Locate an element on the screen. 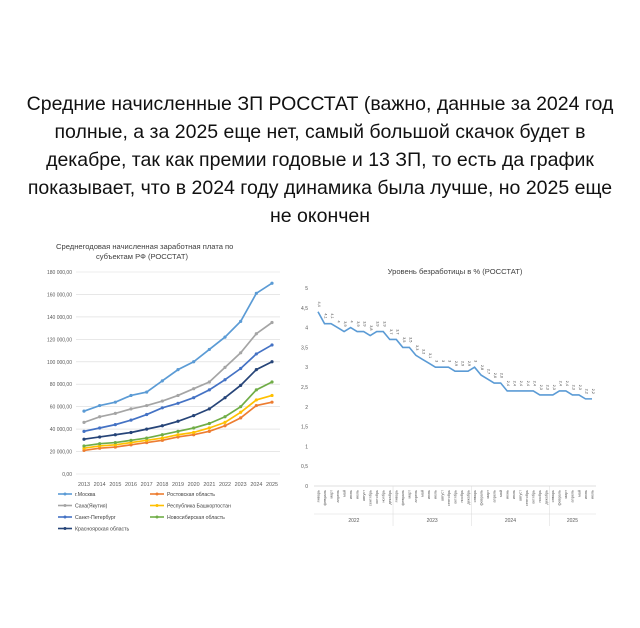  salary-x-tick-label: 2024 is located at coordinates (256, 485).